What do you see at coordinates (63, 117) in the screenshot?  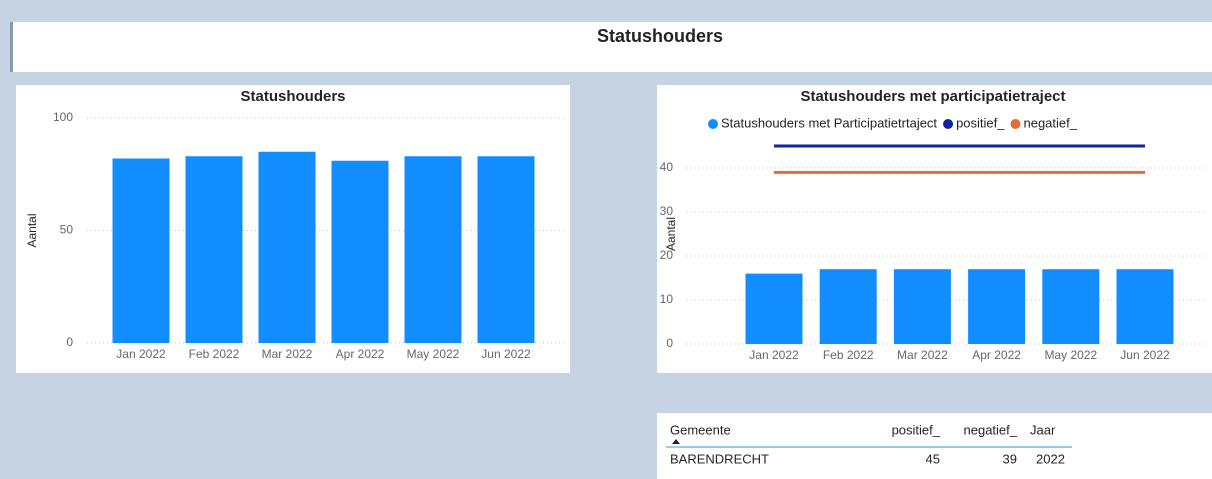 I see `y-tick-label: 100` at bounding box center [63, 117].